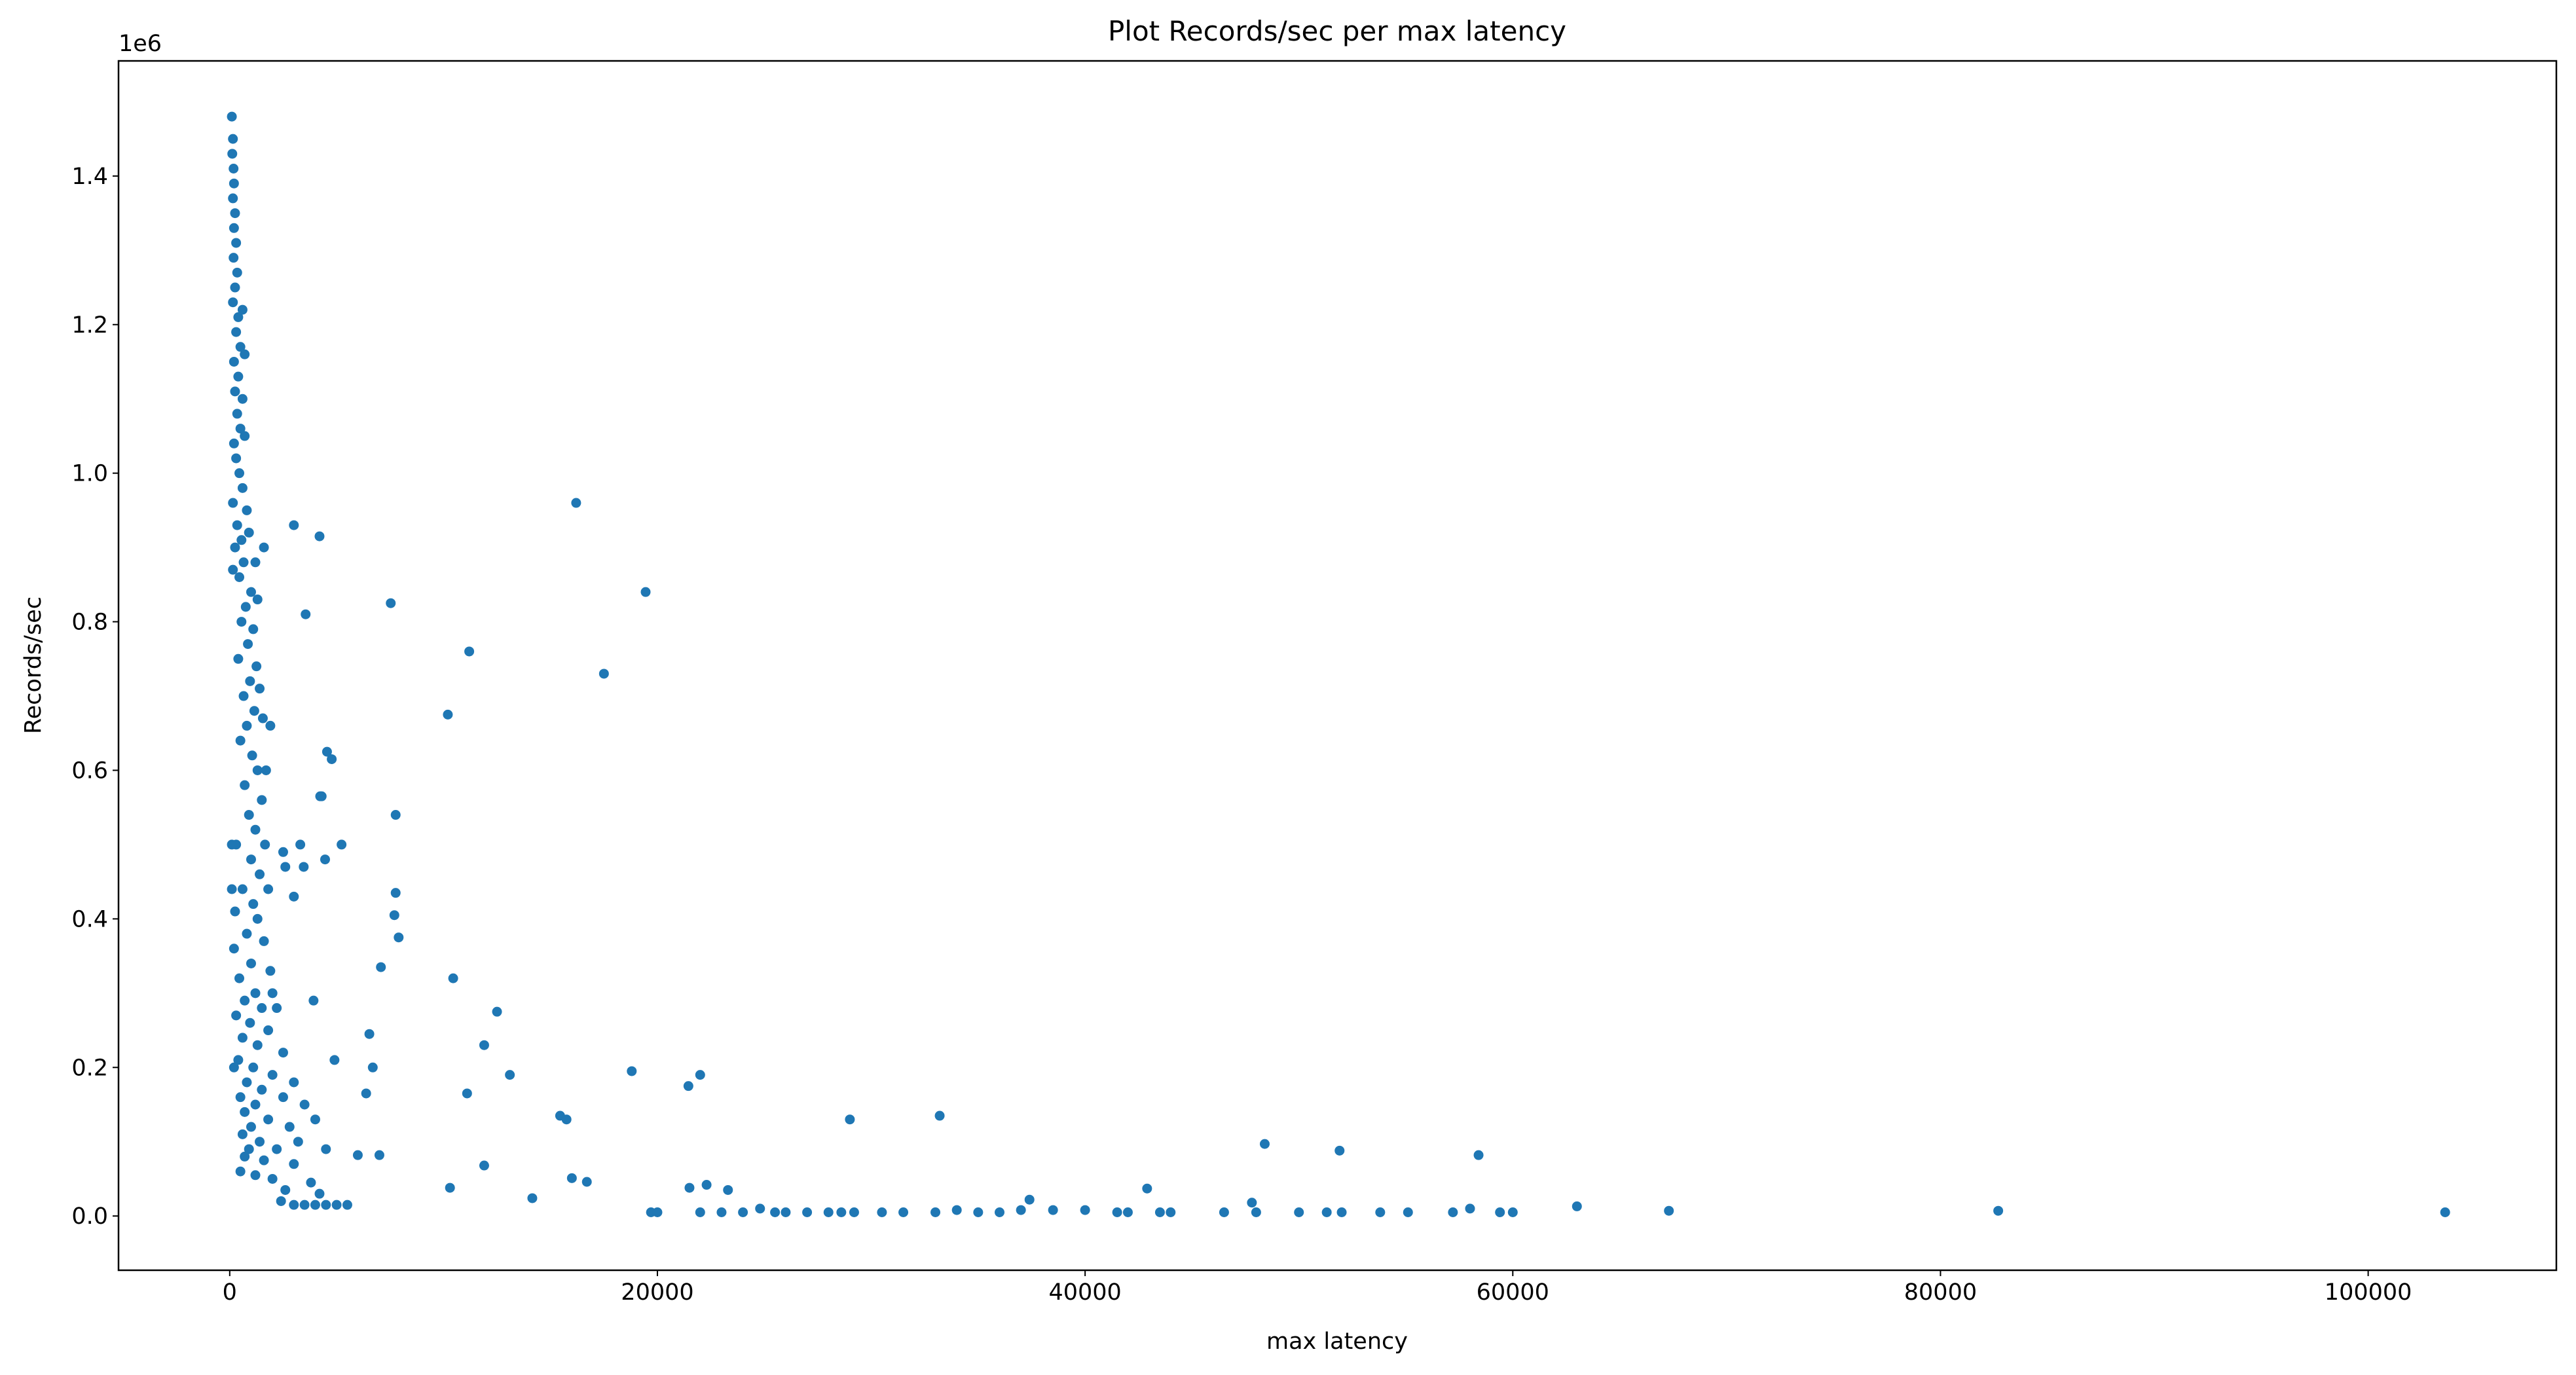  Describe the element at coordinates (1940, 1292) in the screenshot. I see `x-tick-label: 80000` at that location.